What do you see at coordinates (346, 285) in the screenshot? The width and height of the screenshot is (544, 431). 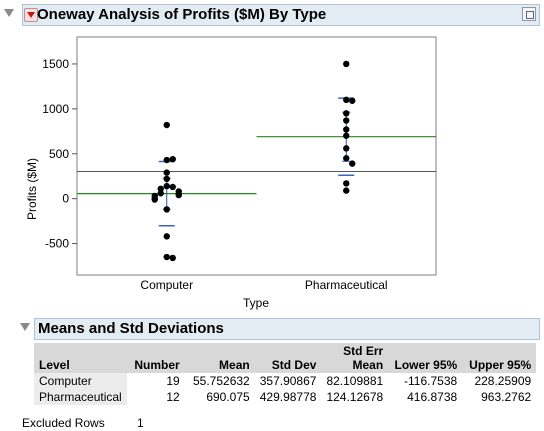 I see `x-tick-label: Pharmaceutical` at bounding box center [346, 285].